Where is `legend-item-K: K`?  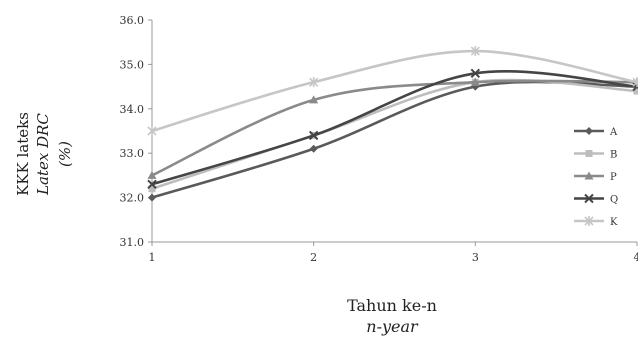 legend-item-K: K is located at coordinates (596, 222).